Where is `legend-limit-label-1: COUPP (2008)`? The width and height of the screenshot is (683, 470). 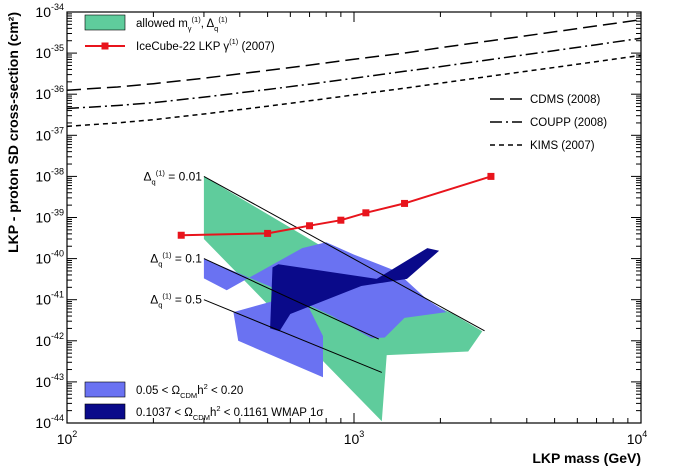
legend-limit-label-1: COUPP (2008) is located at coordinates (568, 123).